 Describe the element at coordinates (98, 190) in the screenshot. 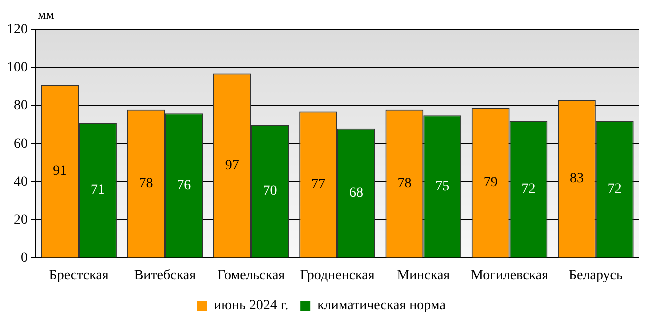

I see `data-label: 71` at that location.